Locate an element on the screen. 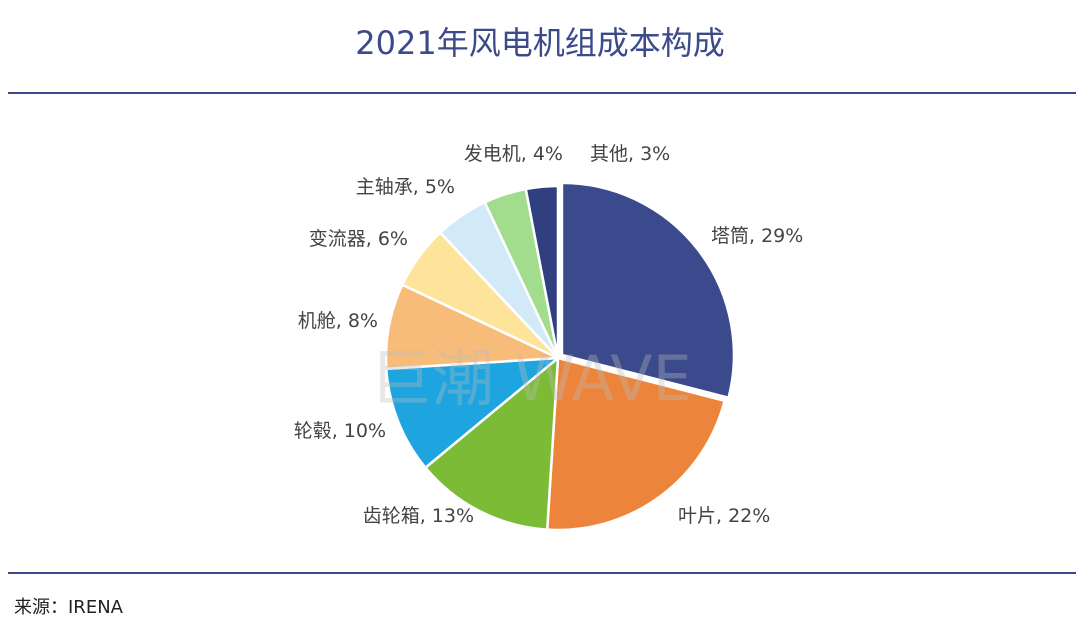 This screenshot has width=1080, height=630. watermark: 巨潮 WAVE is located at coordinates (531, 378).